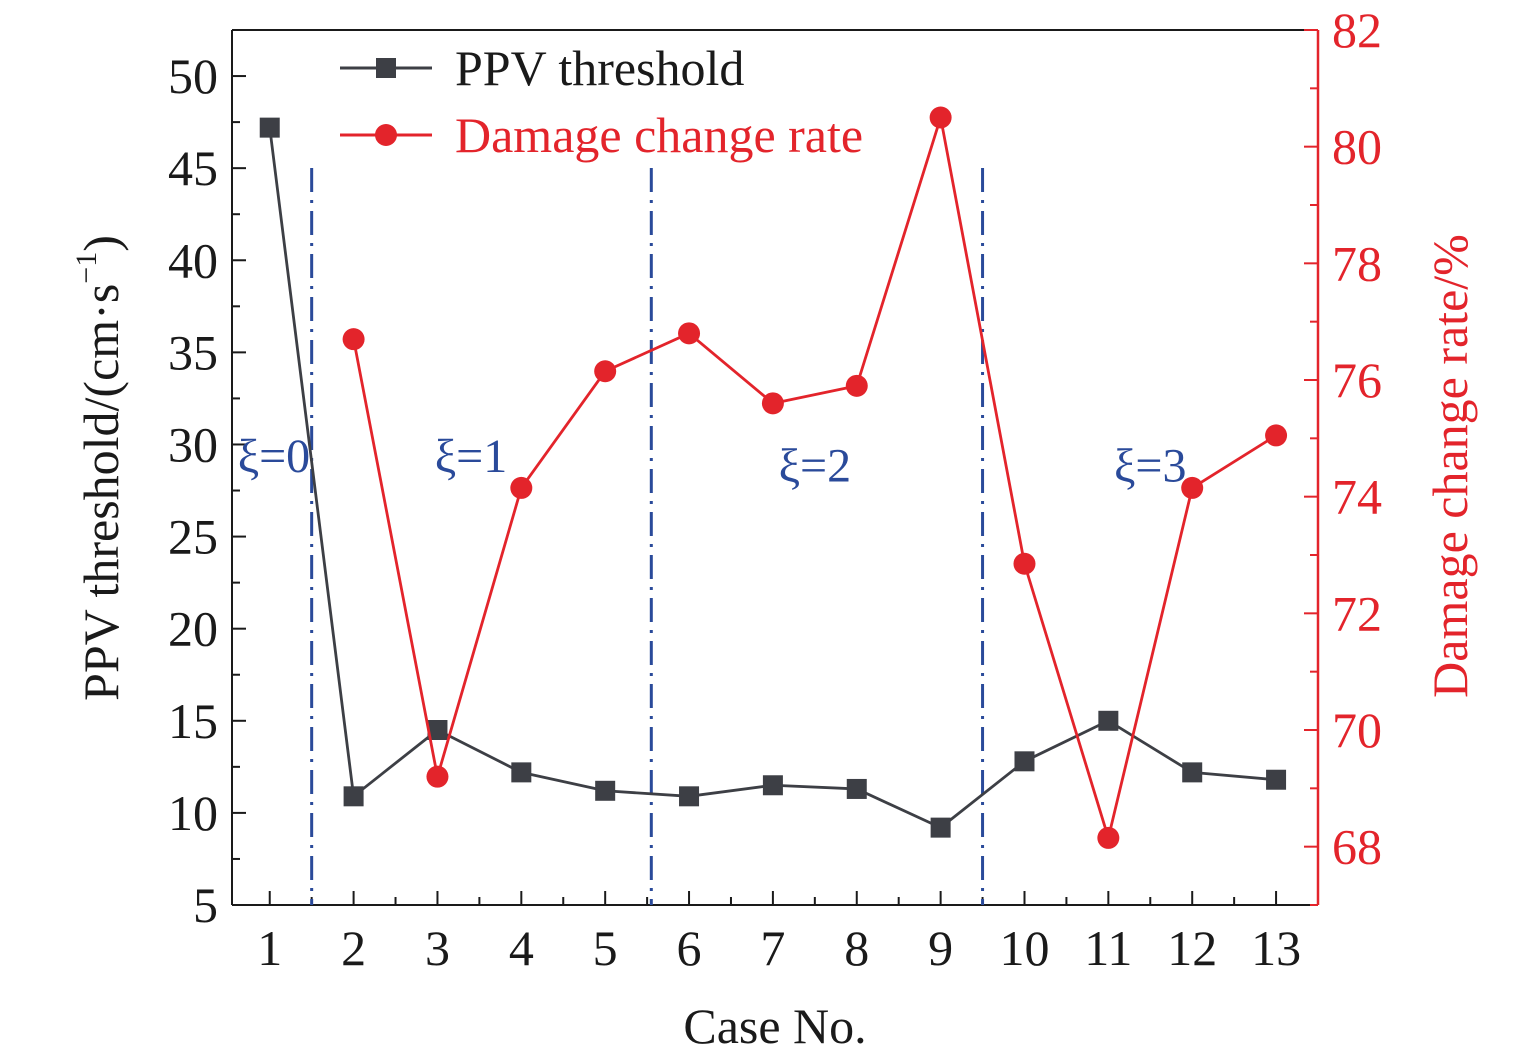 This screenshot has height=1061, width=1535. Describe the element at coordinates (856, 948) in the screenshot. I see `x-tick-label: 8` at that location.